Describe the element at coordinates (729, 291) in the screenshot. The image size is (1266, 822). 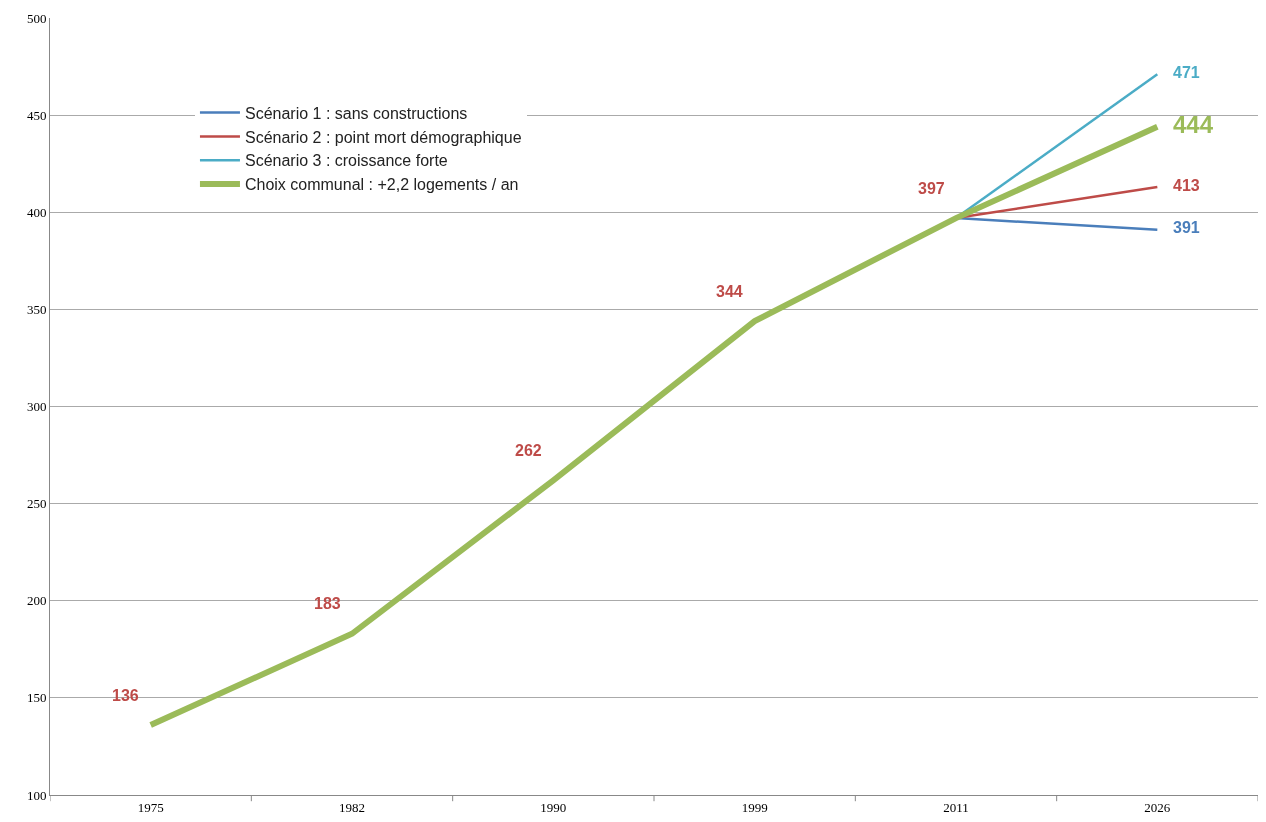
I see `data-label: 344` at that location.